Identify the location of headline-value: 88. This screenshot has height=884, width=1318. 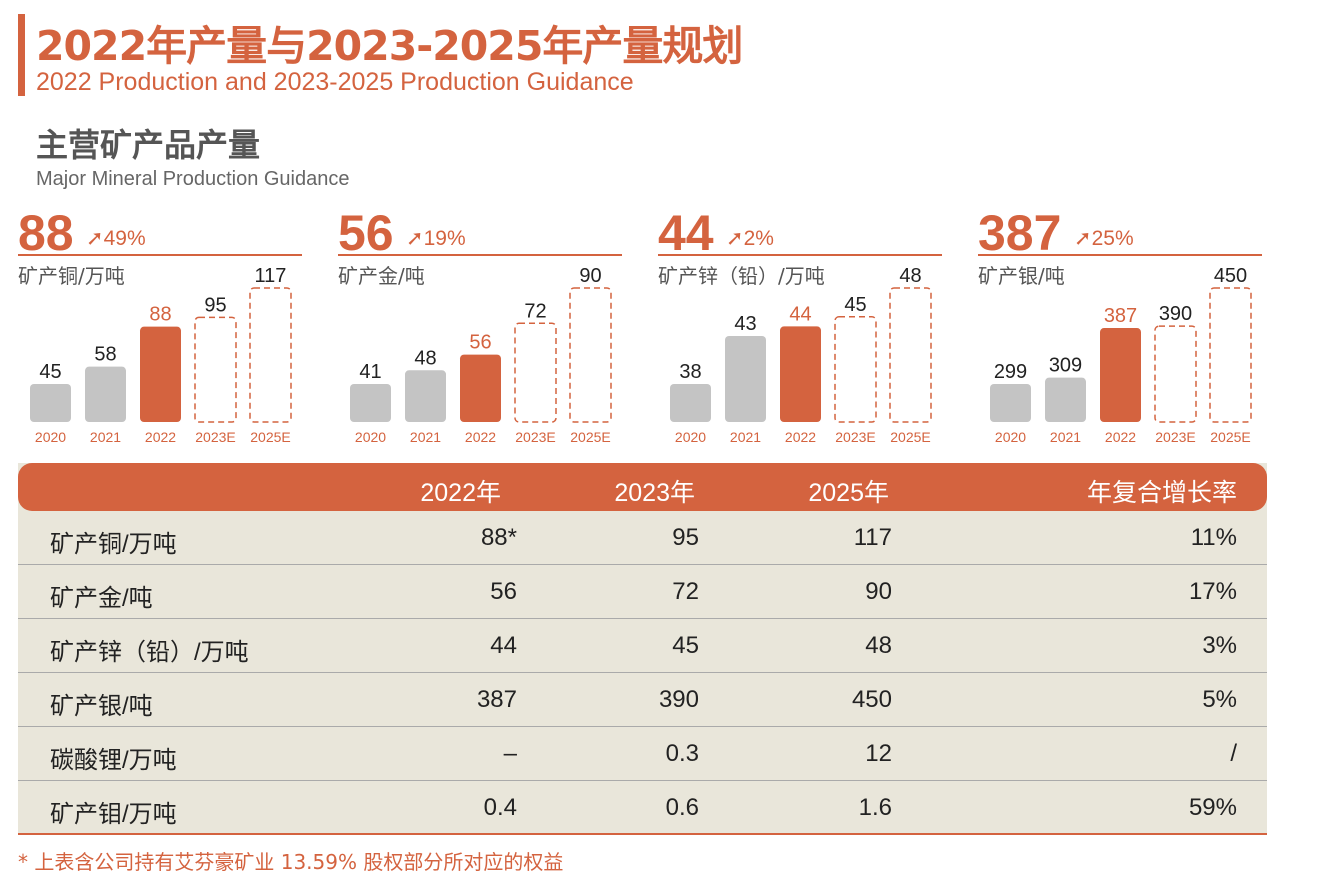
(46, 233).